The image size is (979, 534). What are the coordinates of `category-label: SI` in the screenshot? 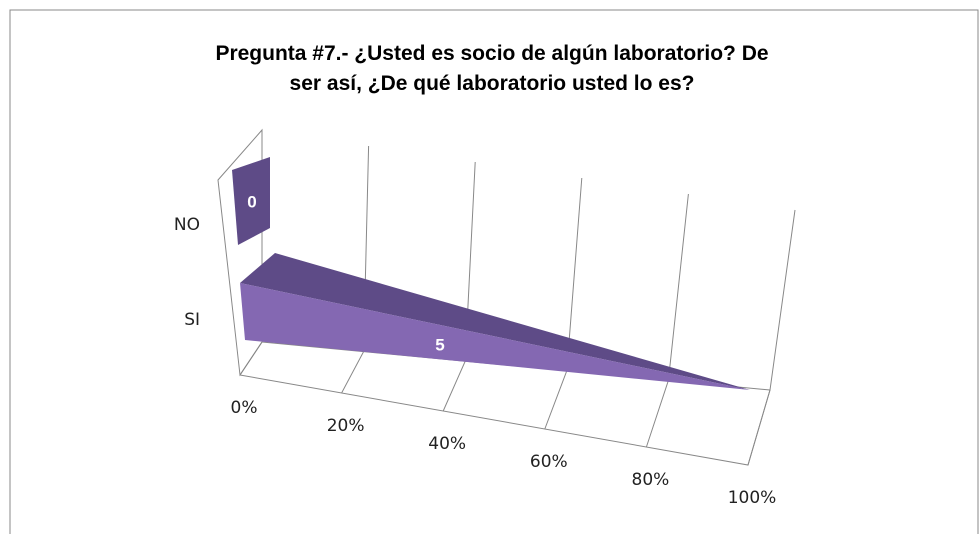 It's located at (192, 320).